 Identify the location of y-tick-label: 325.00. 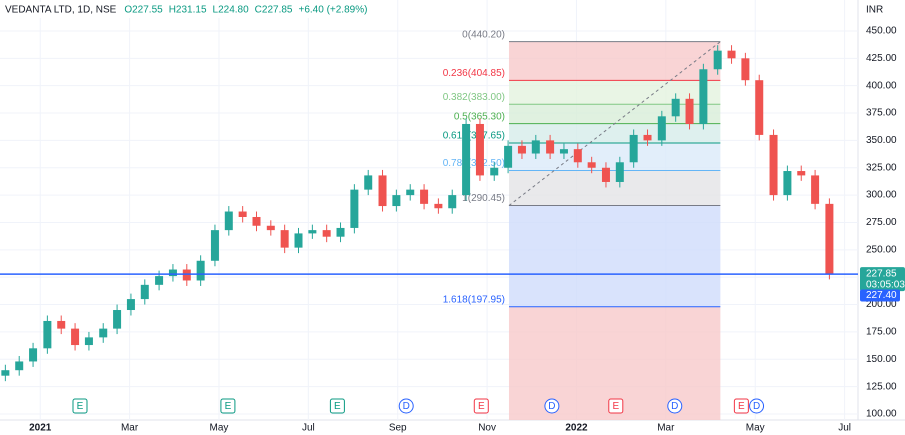
(881, 167).